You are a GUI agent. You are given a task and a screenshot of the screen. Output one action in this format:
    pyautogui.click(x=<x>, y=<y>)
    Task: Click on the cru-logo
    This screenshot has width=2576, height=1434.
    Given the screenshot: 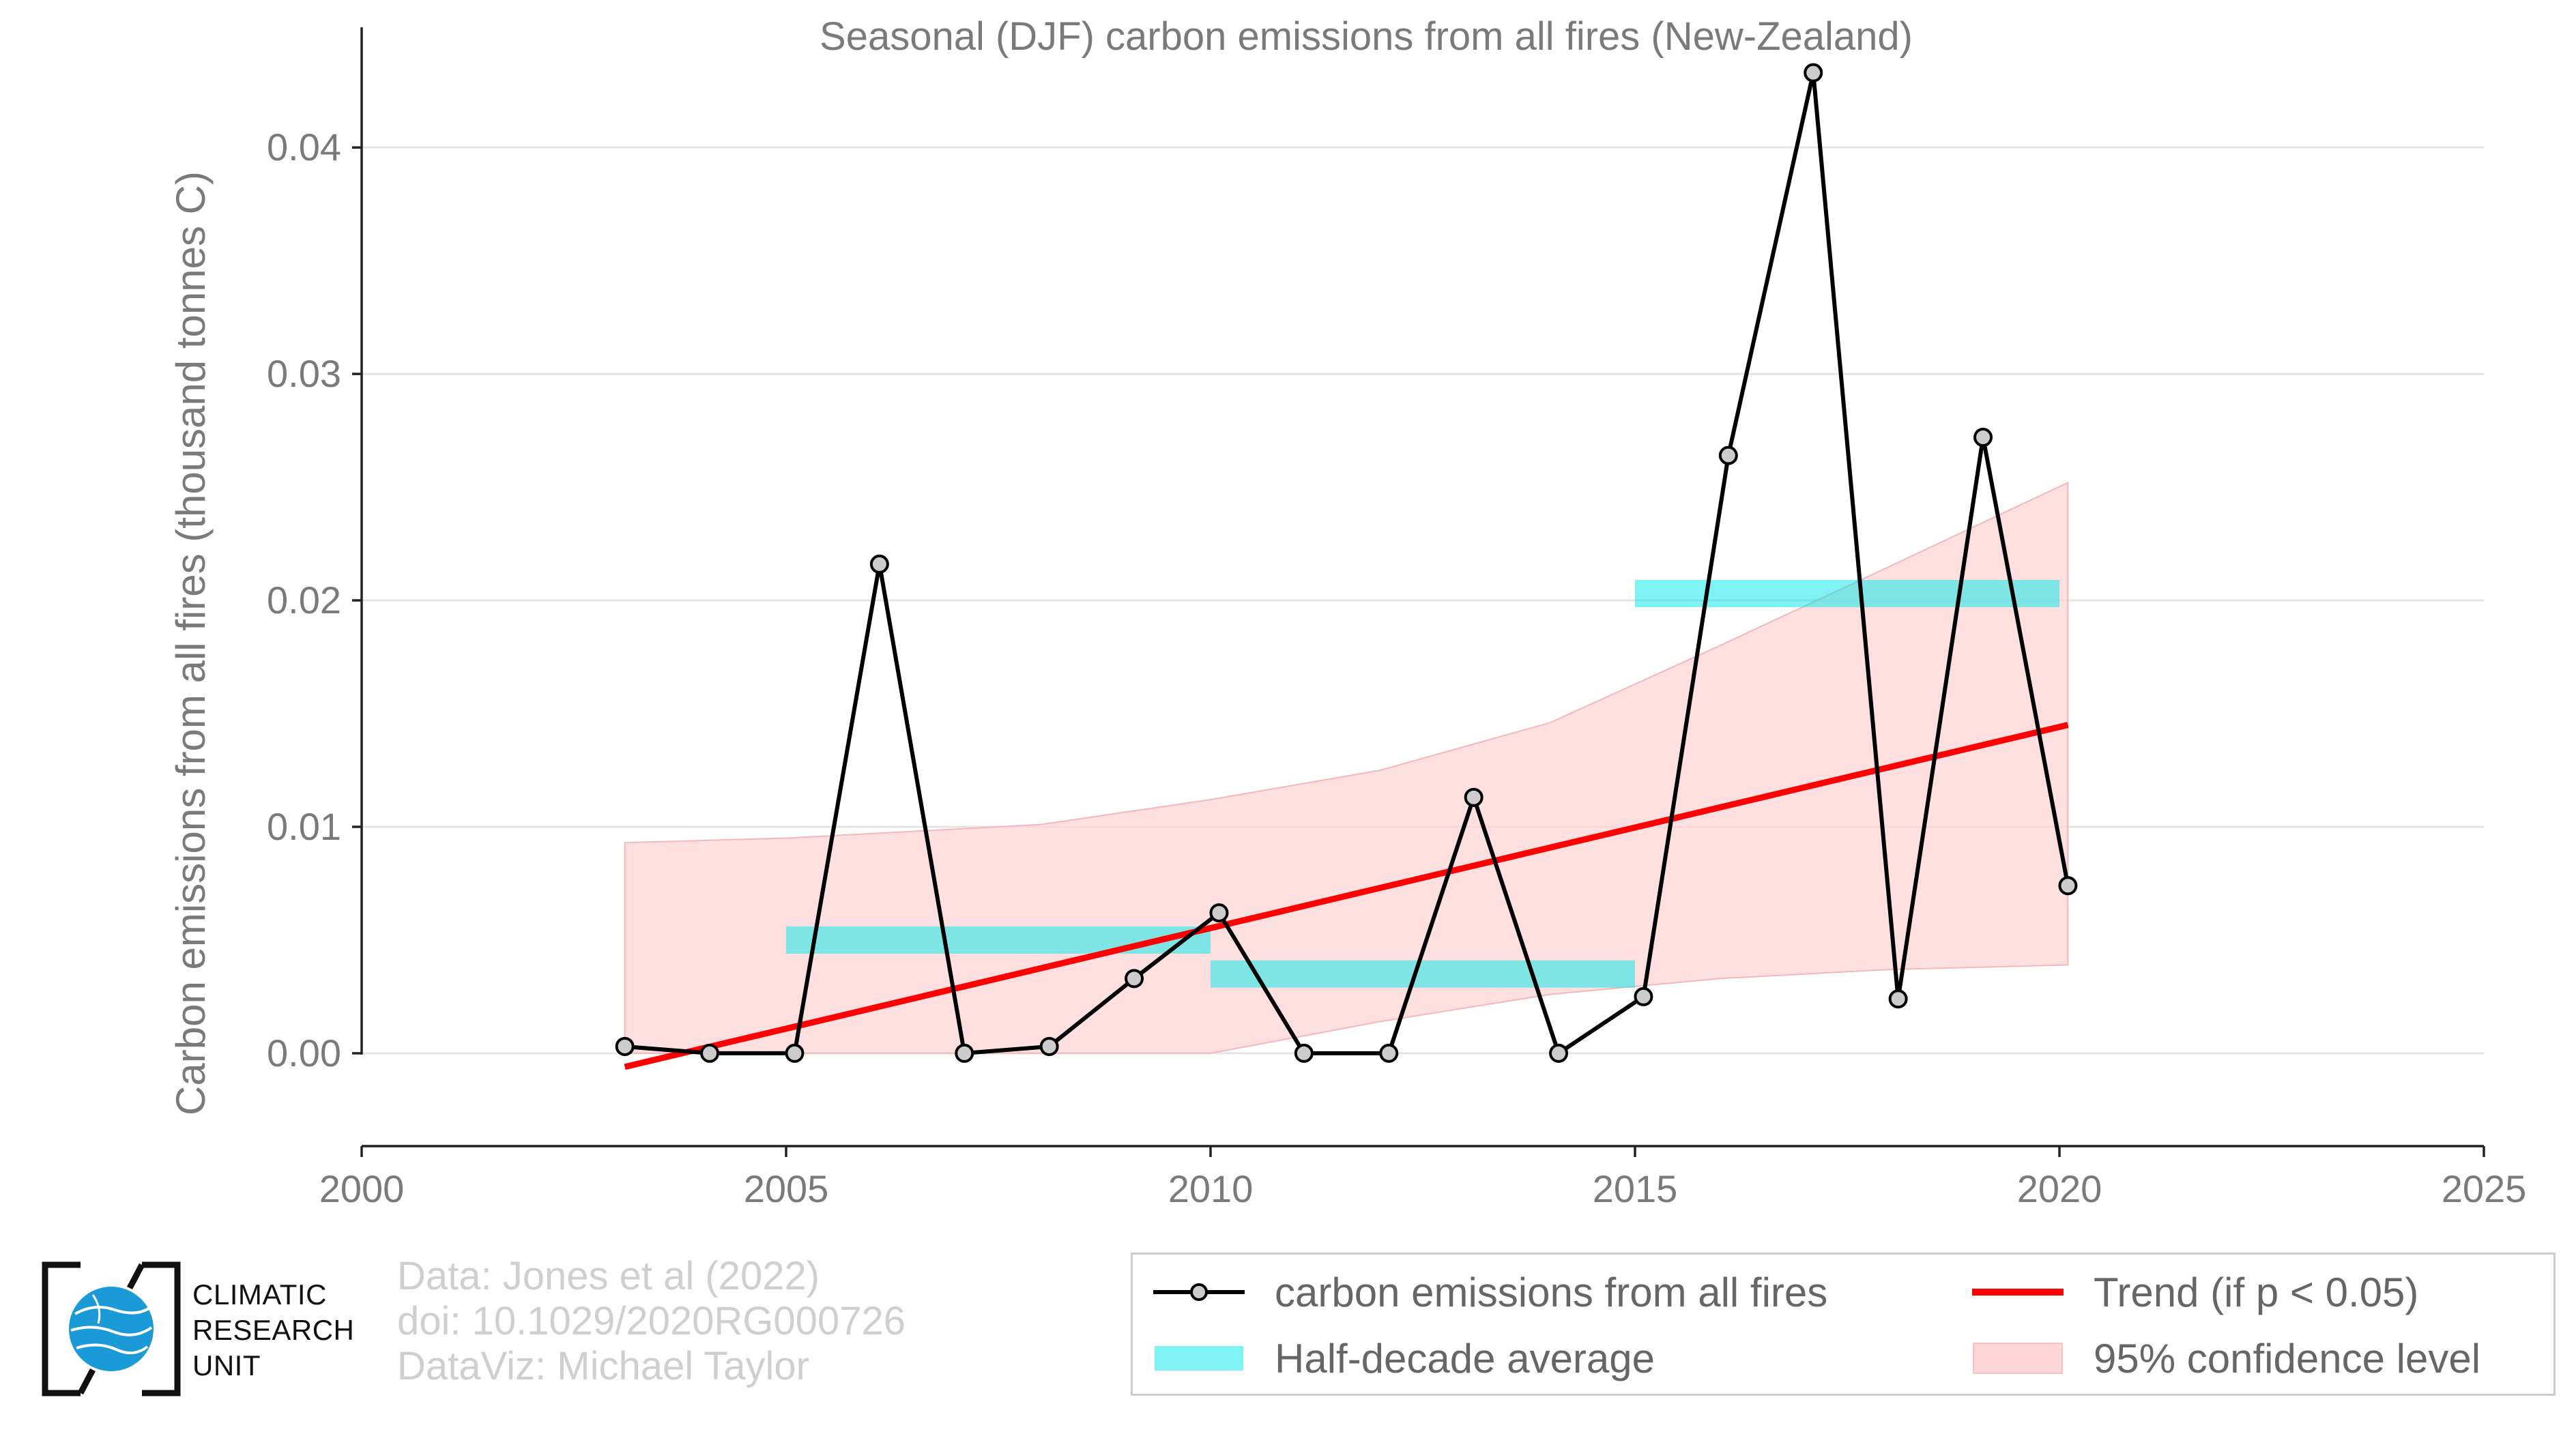 What is the action you would take?
    pyautogui.click(x=111, y=1329)
    